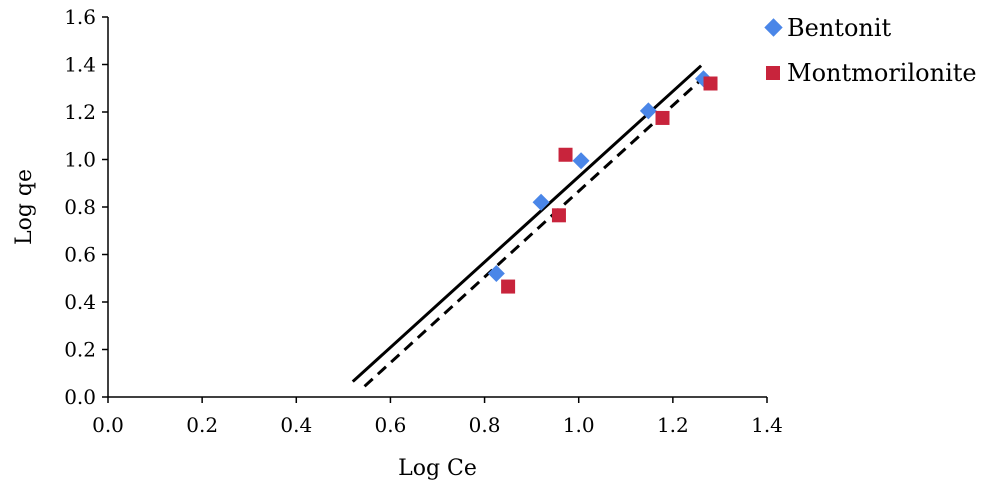 This screenshot has height=482, width=1000. I want to click on x-tick-label: 0.8, so click(485, 425).